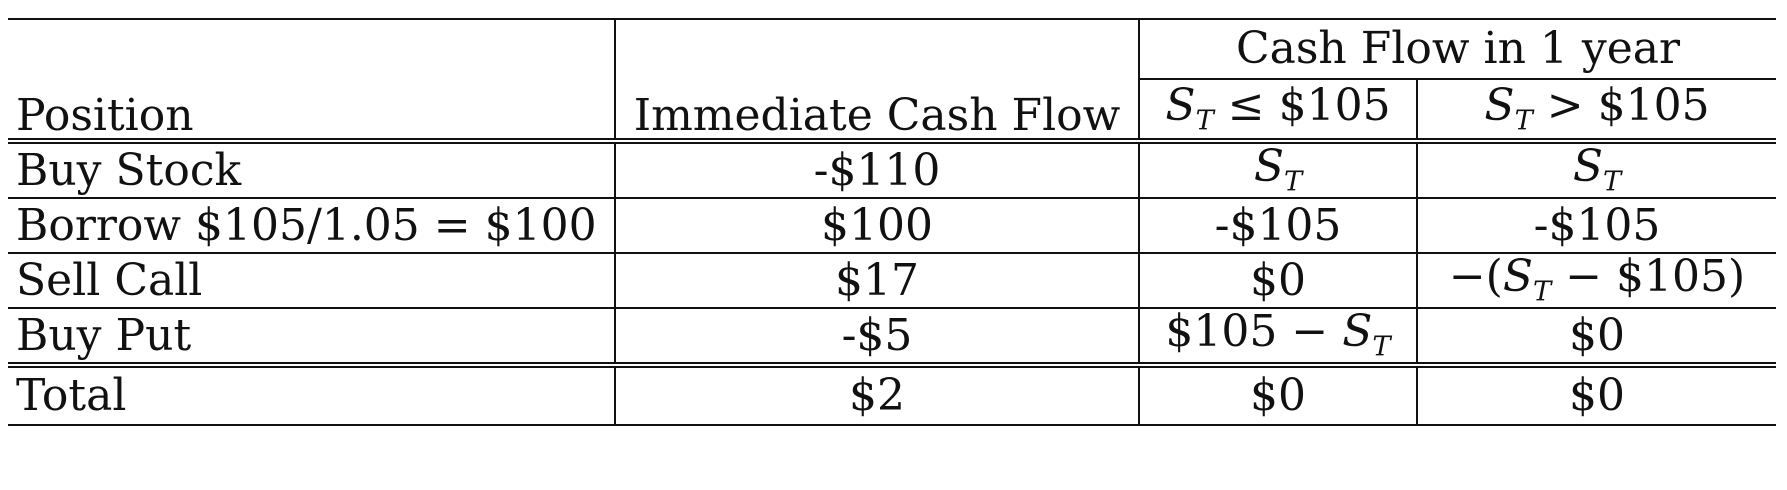 Image resolution: width=1787 pixels, height=490 pixels. Describe the element at coordinates (1457, 49) in the screenshot. I see `group-header-cash-flow-1-year: Cash Flow in 1 year` at that location.